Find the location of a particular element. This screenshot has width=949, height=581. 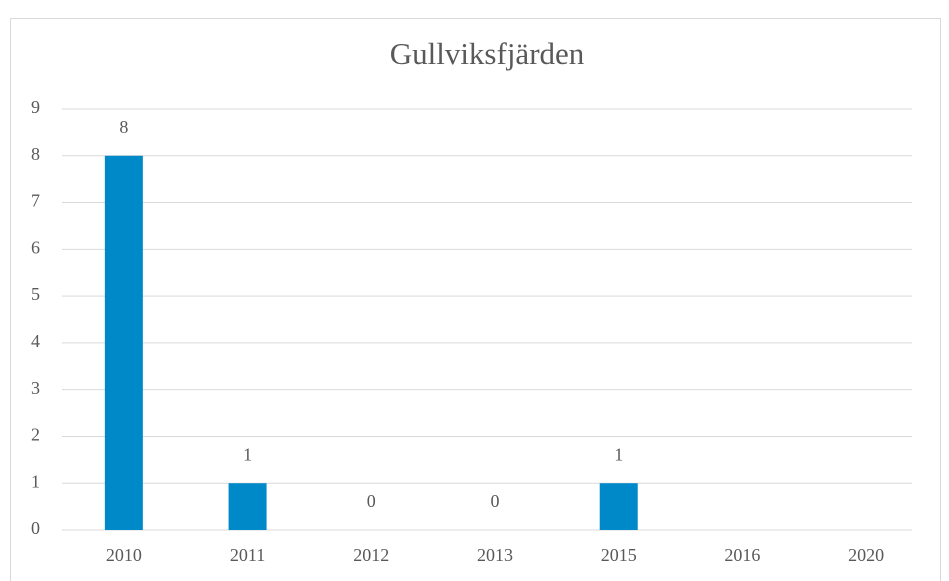

x-tick-label: 2020 is located at coordinates (866, 555).